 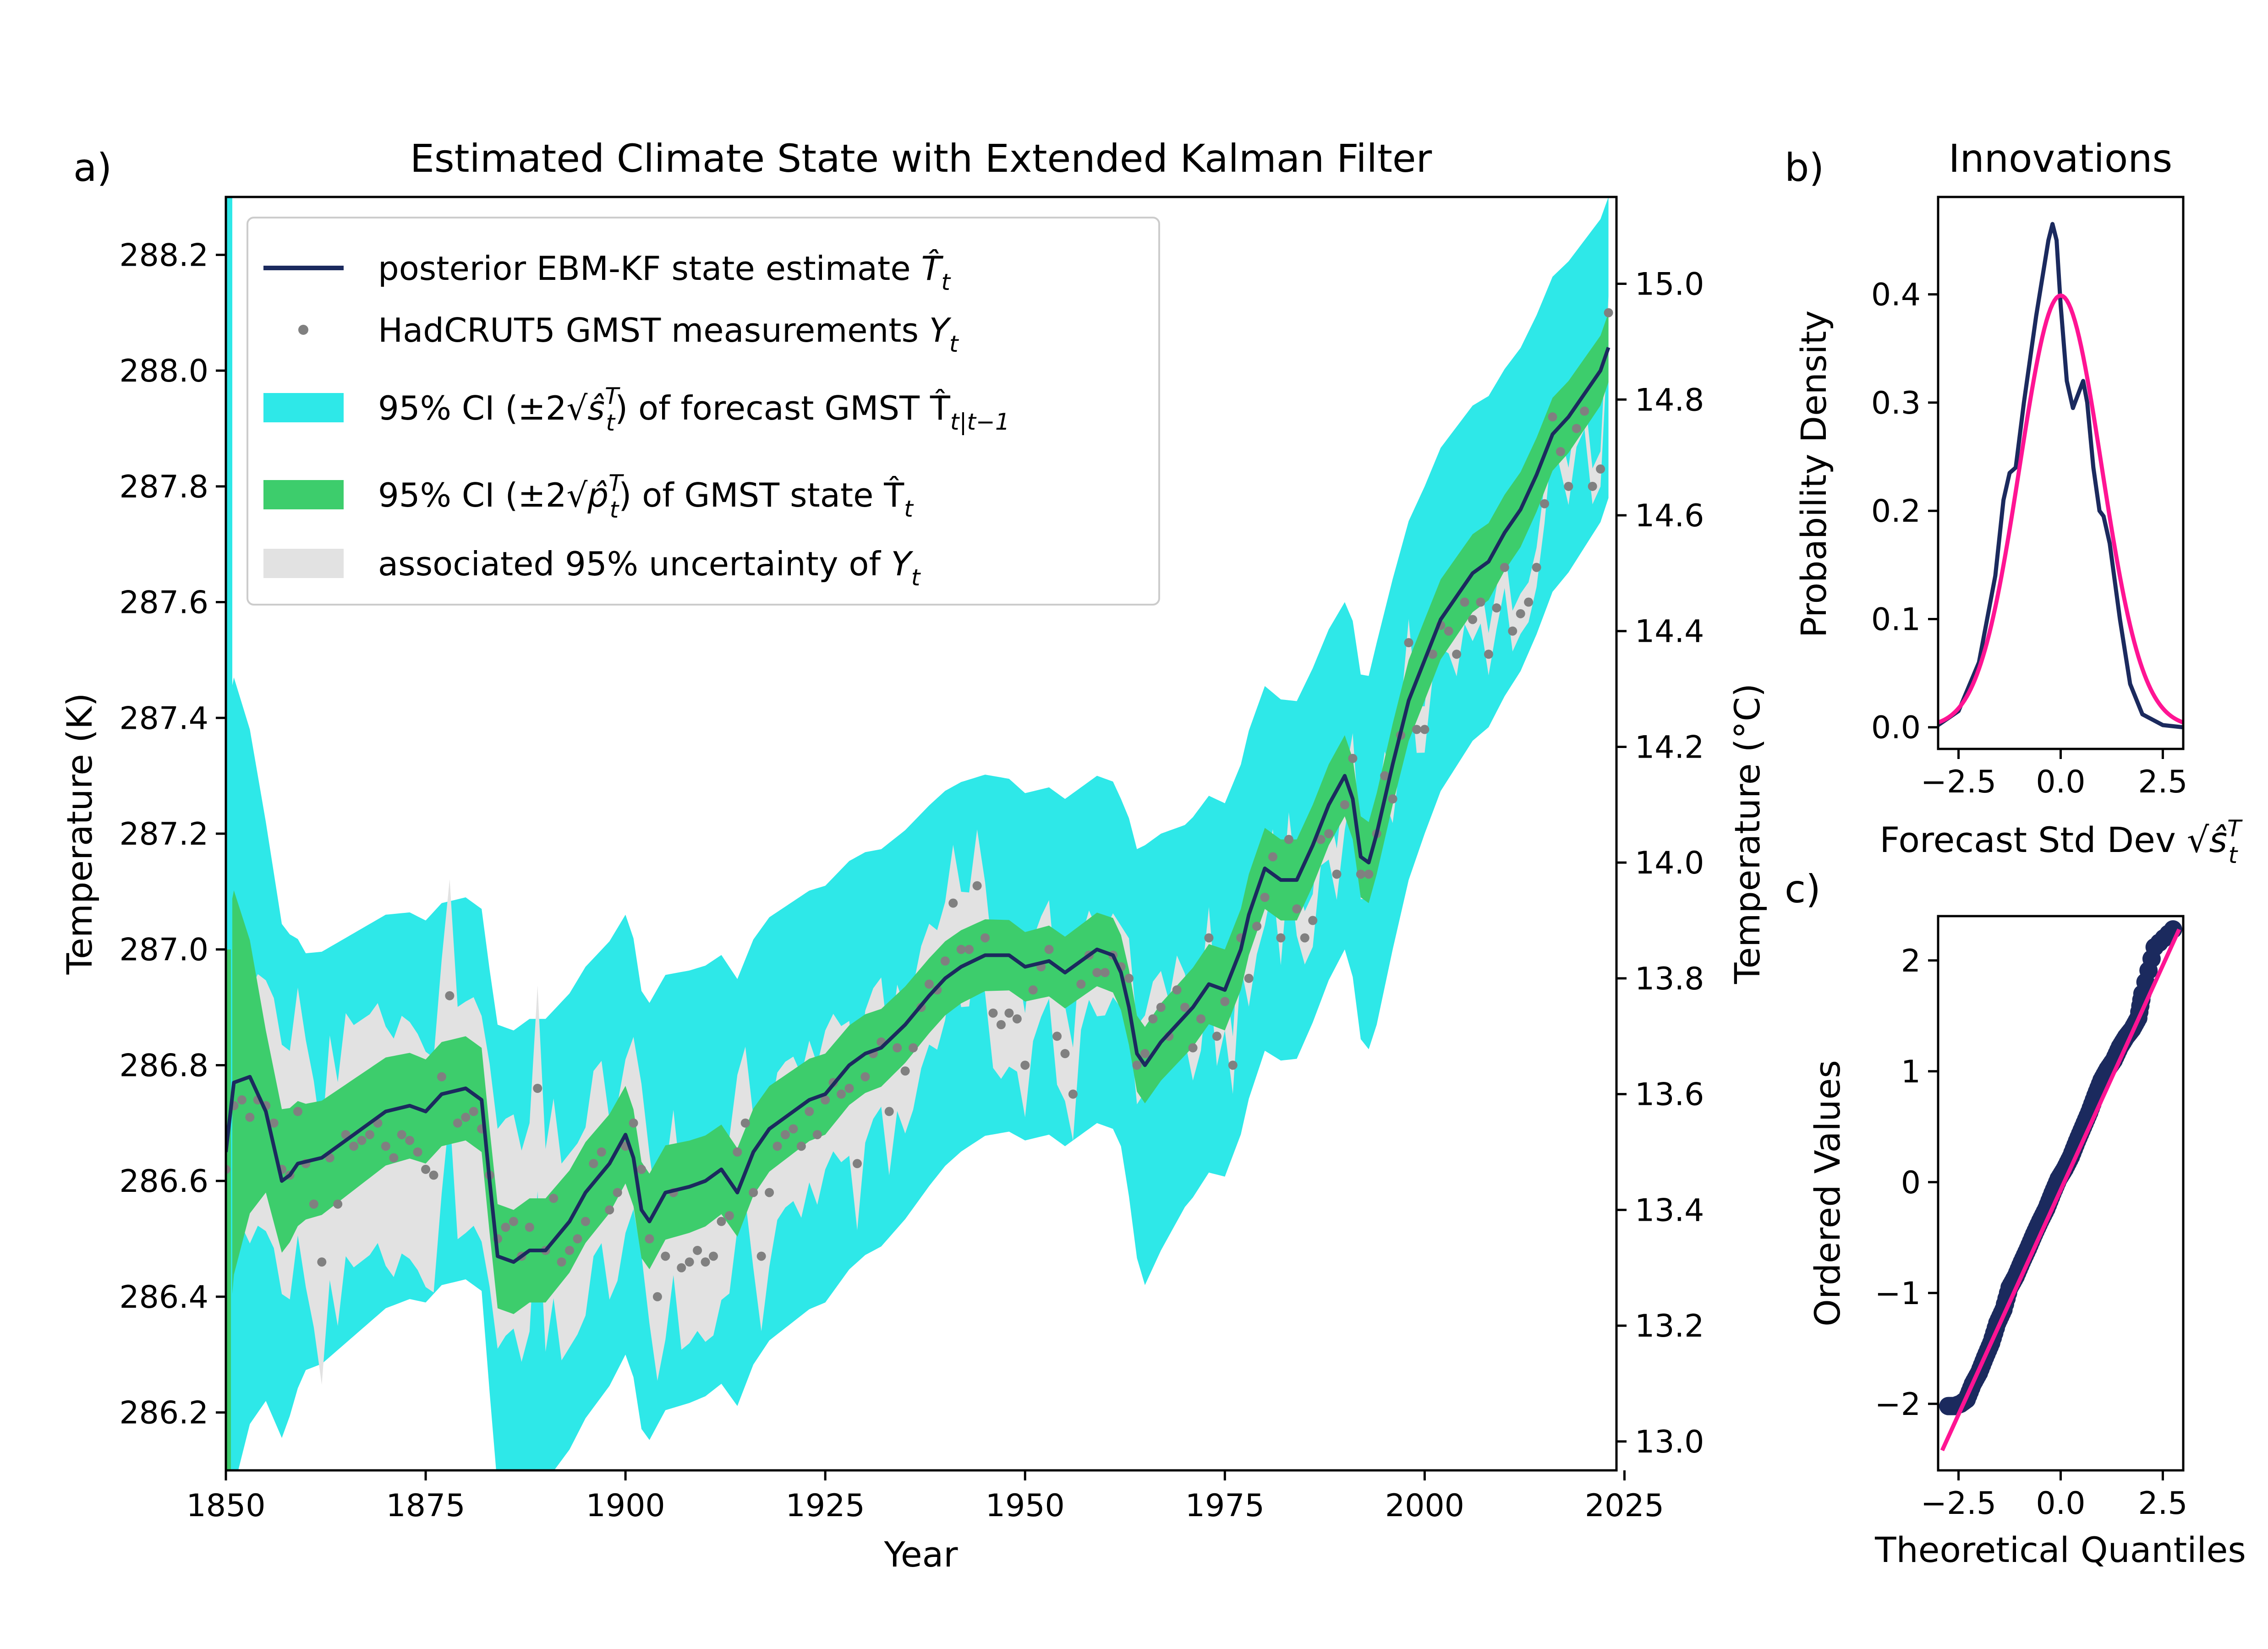 I want to click on y-tick-label: 287.6, so click(x=163, y=603).